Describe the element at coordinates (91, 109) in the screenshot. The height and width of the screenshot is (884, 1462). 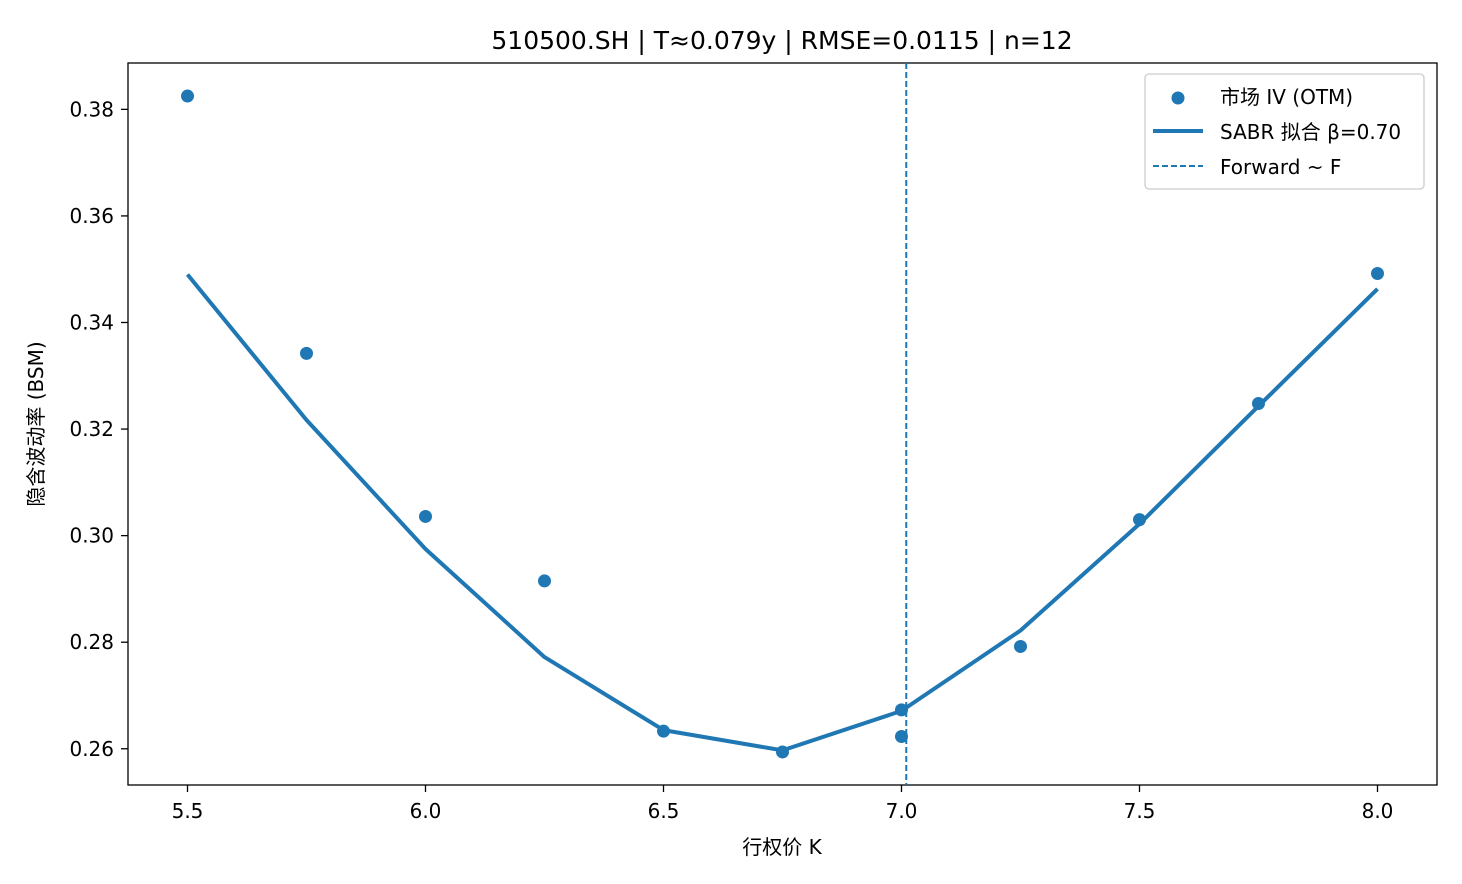
I see `y-tick-label: 0.38` at that location.